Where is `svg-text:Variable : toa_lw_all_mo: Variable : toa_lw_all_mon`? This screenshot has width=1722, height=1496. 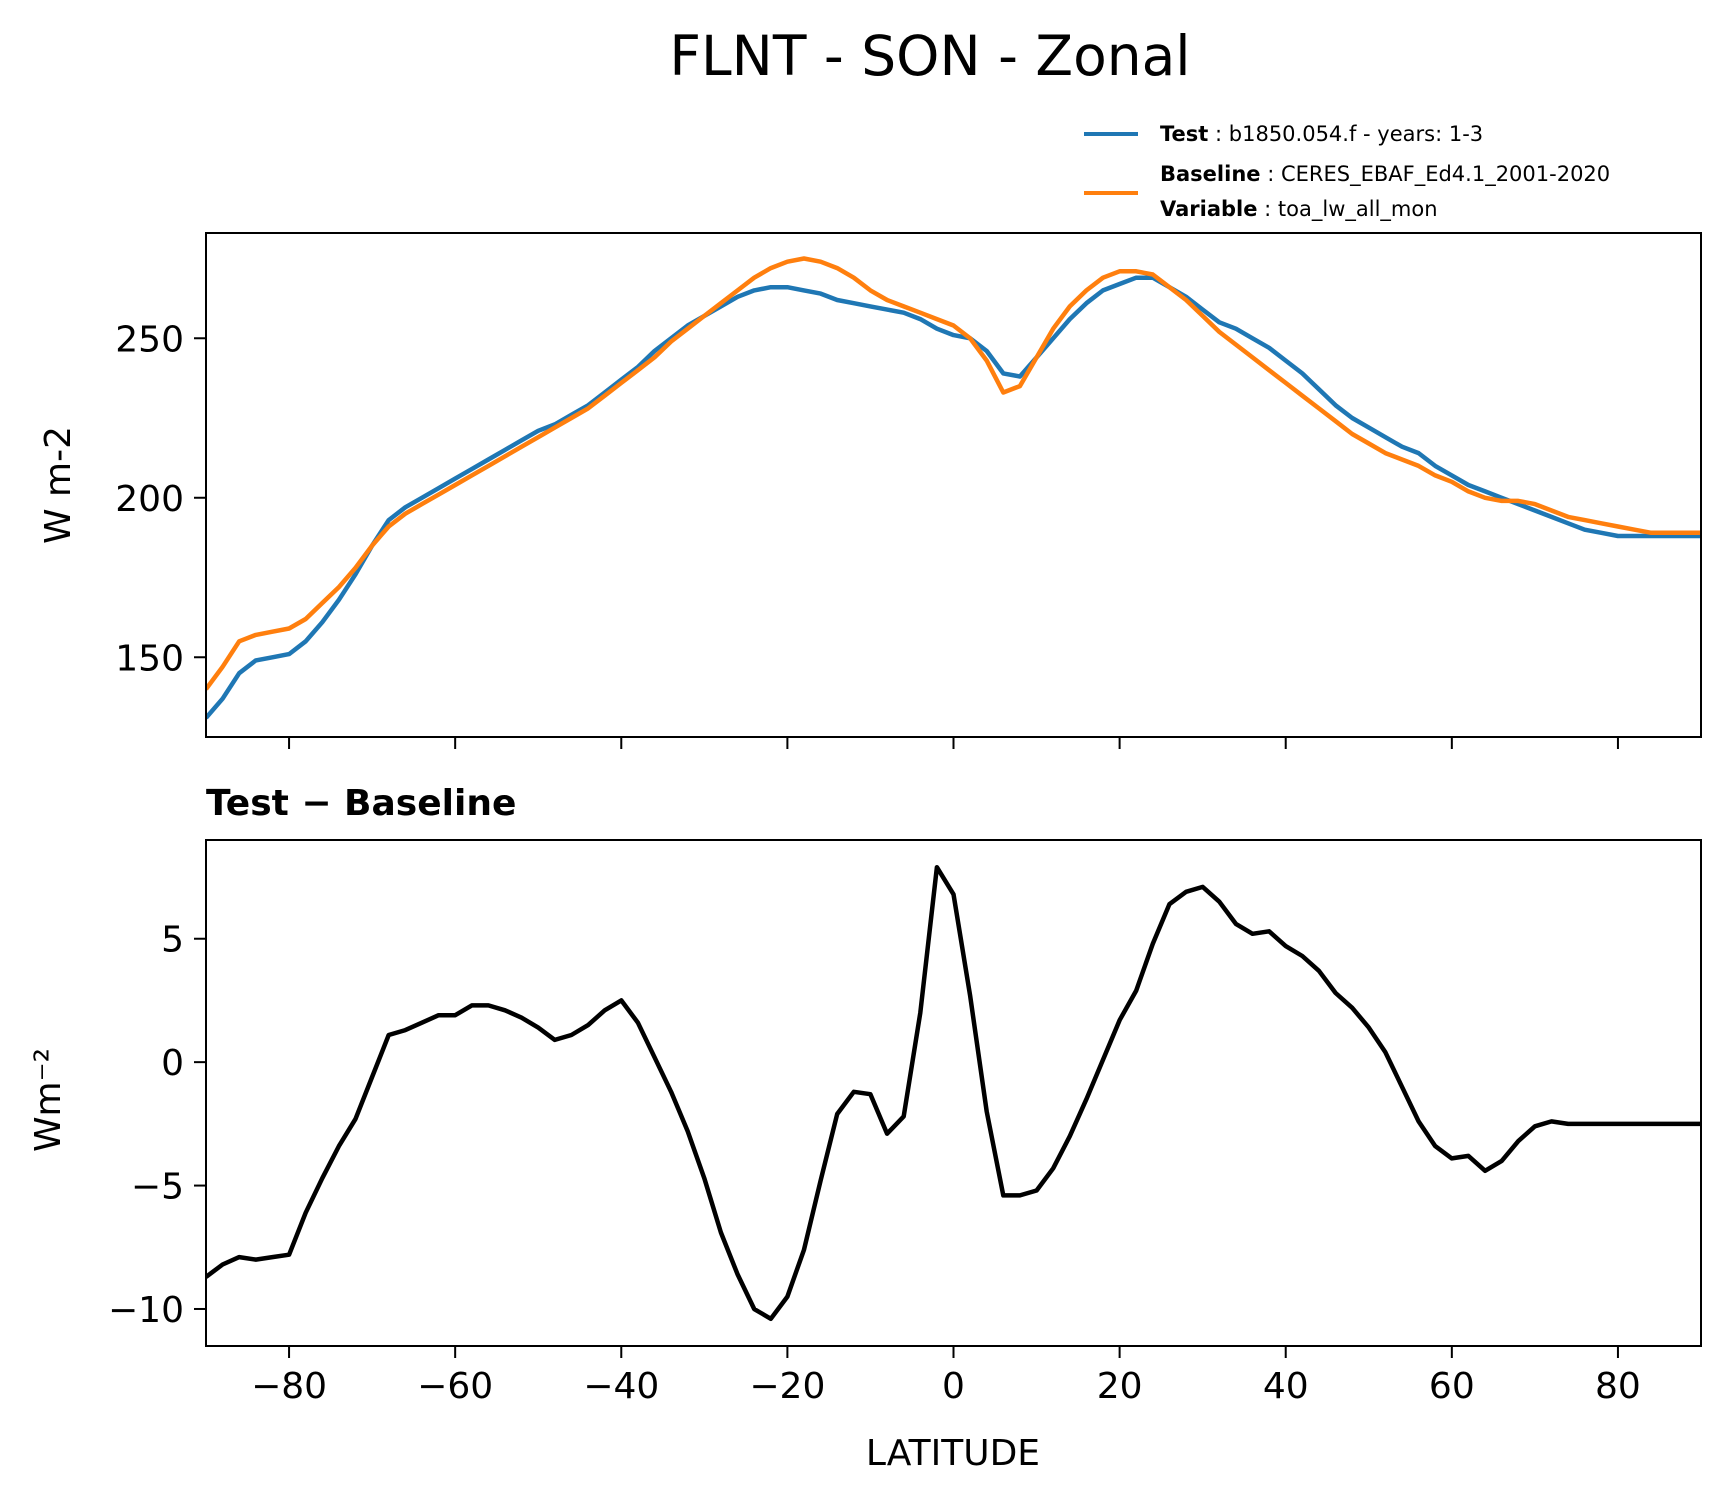
svg-text:Variable : toa_lw_all_mo: Variable : toa_lw_all_mon is located at coordinates (1299, 209).